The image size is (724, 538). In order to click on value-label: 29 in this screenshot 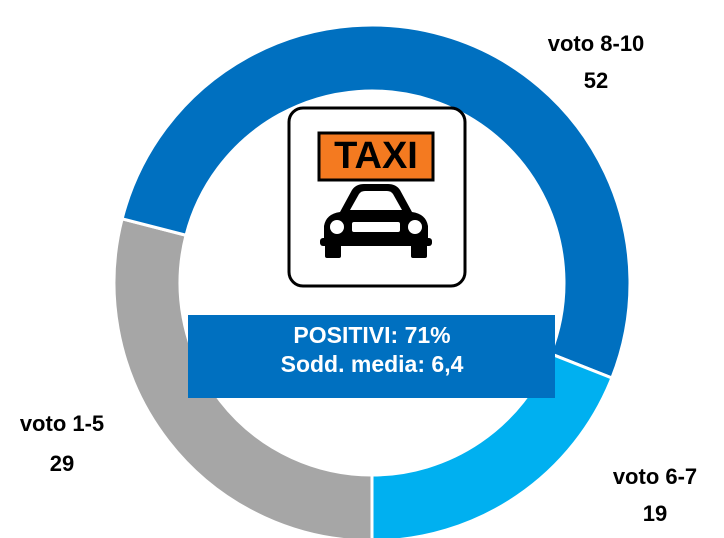, I will do `click(62, 463)`.